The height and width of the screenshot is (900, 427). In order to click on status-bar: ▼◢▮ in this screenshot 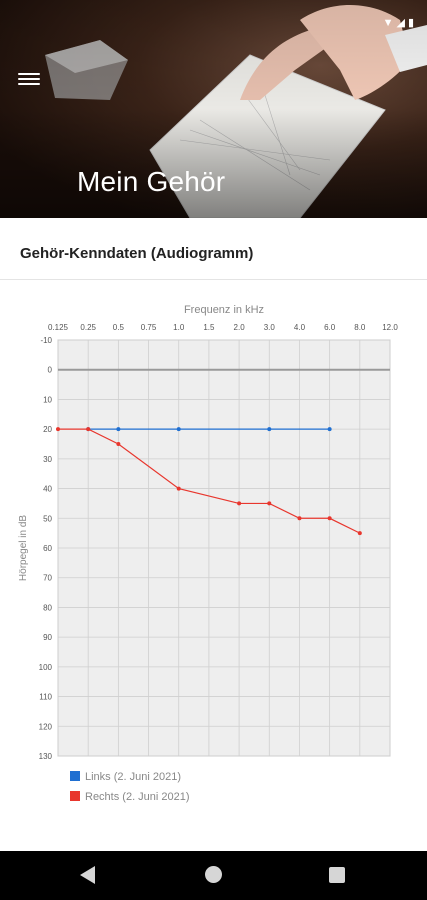, I will do `click(400, 22)`.